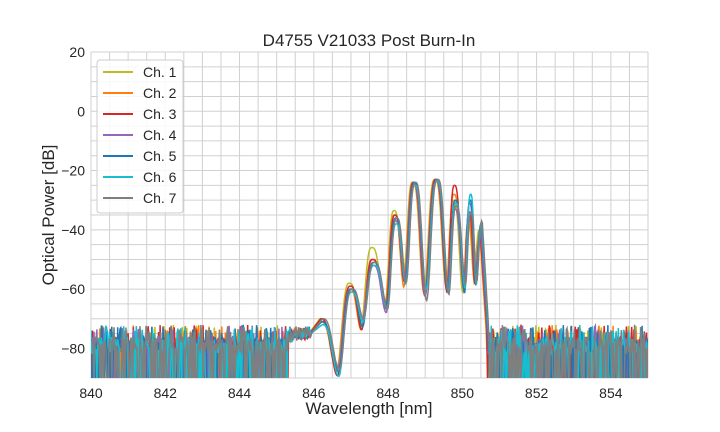  I want to click on y-axis-label: Optical Power [dB], so click(48, 215).